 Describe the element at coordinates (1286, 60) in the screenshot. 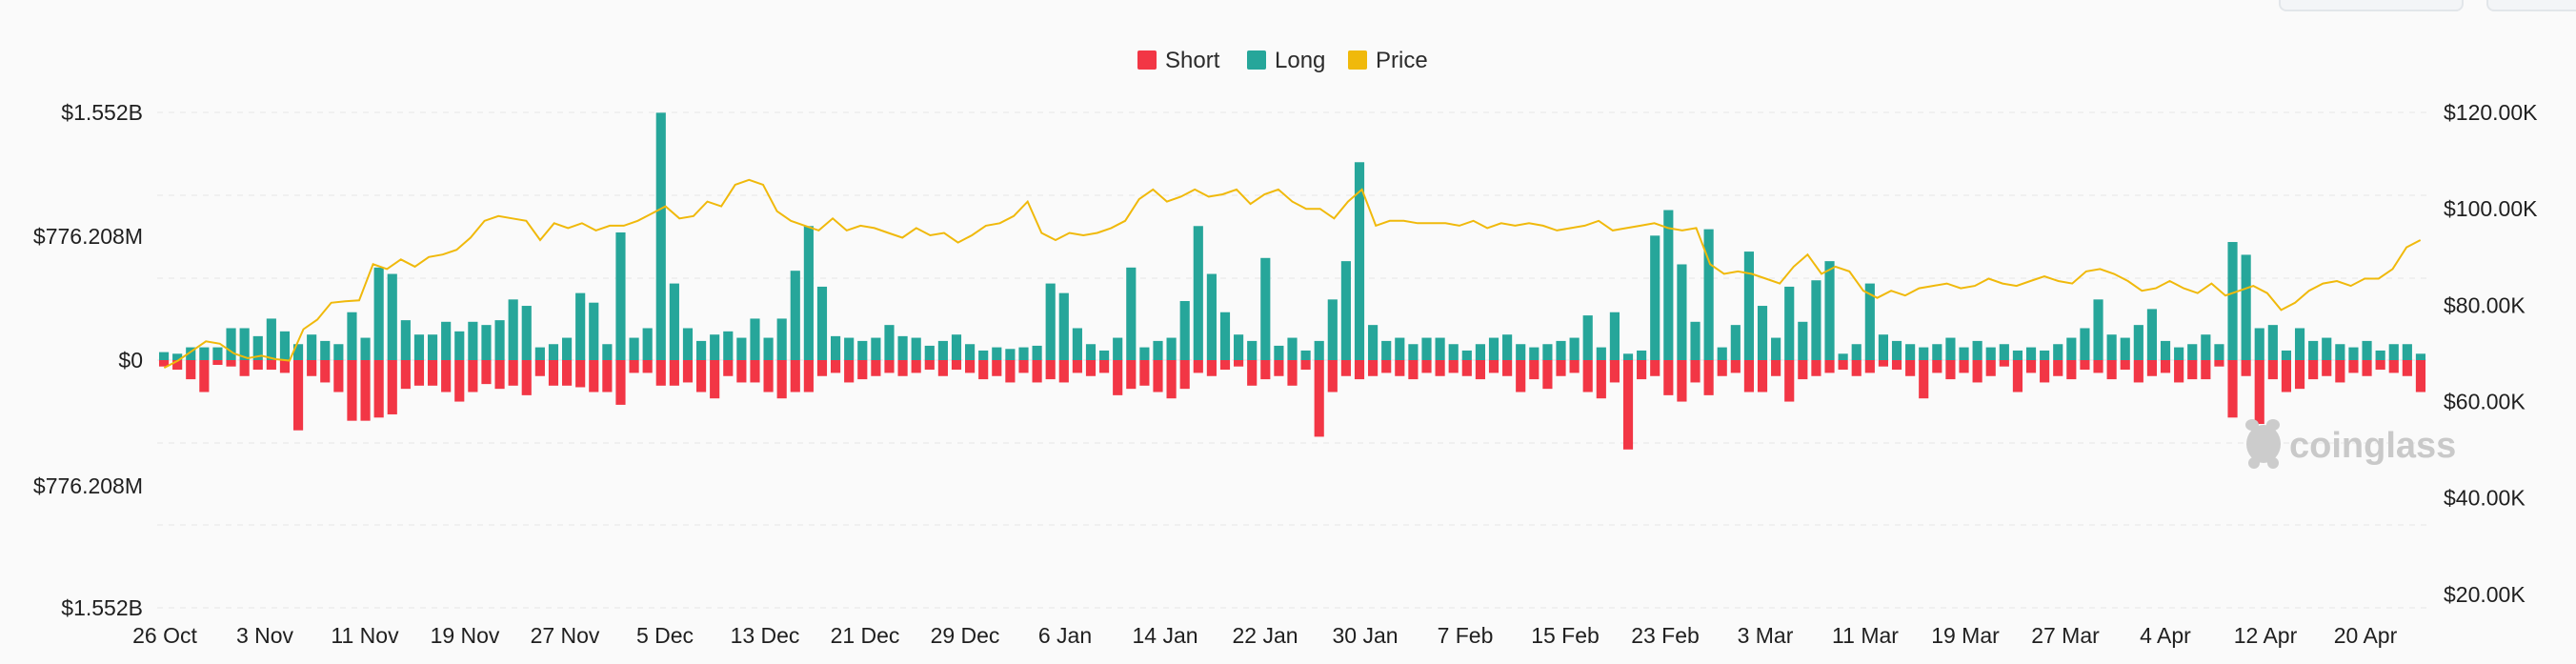

I see `legend-item-long: Long` at that location.